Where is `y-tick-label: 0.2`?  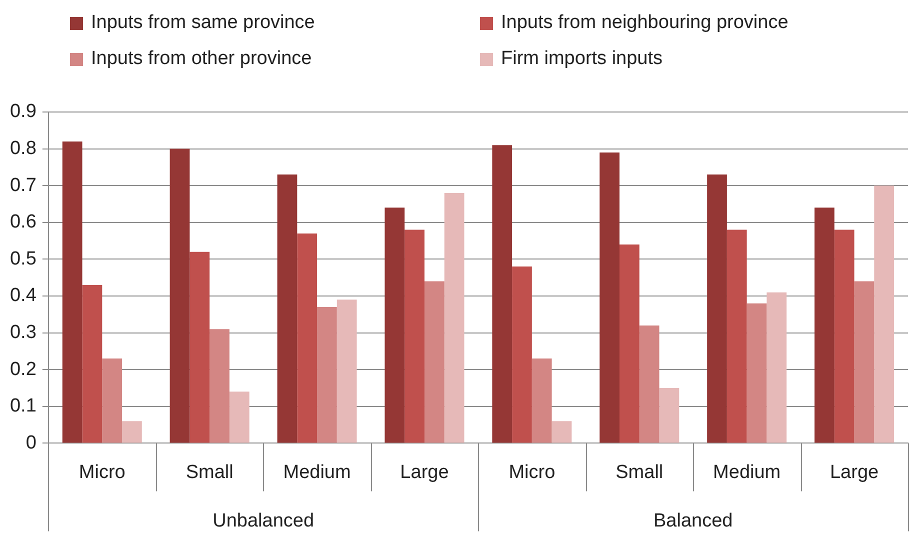
y-tick-label: 0.2 is located at coordinates (23, 369).